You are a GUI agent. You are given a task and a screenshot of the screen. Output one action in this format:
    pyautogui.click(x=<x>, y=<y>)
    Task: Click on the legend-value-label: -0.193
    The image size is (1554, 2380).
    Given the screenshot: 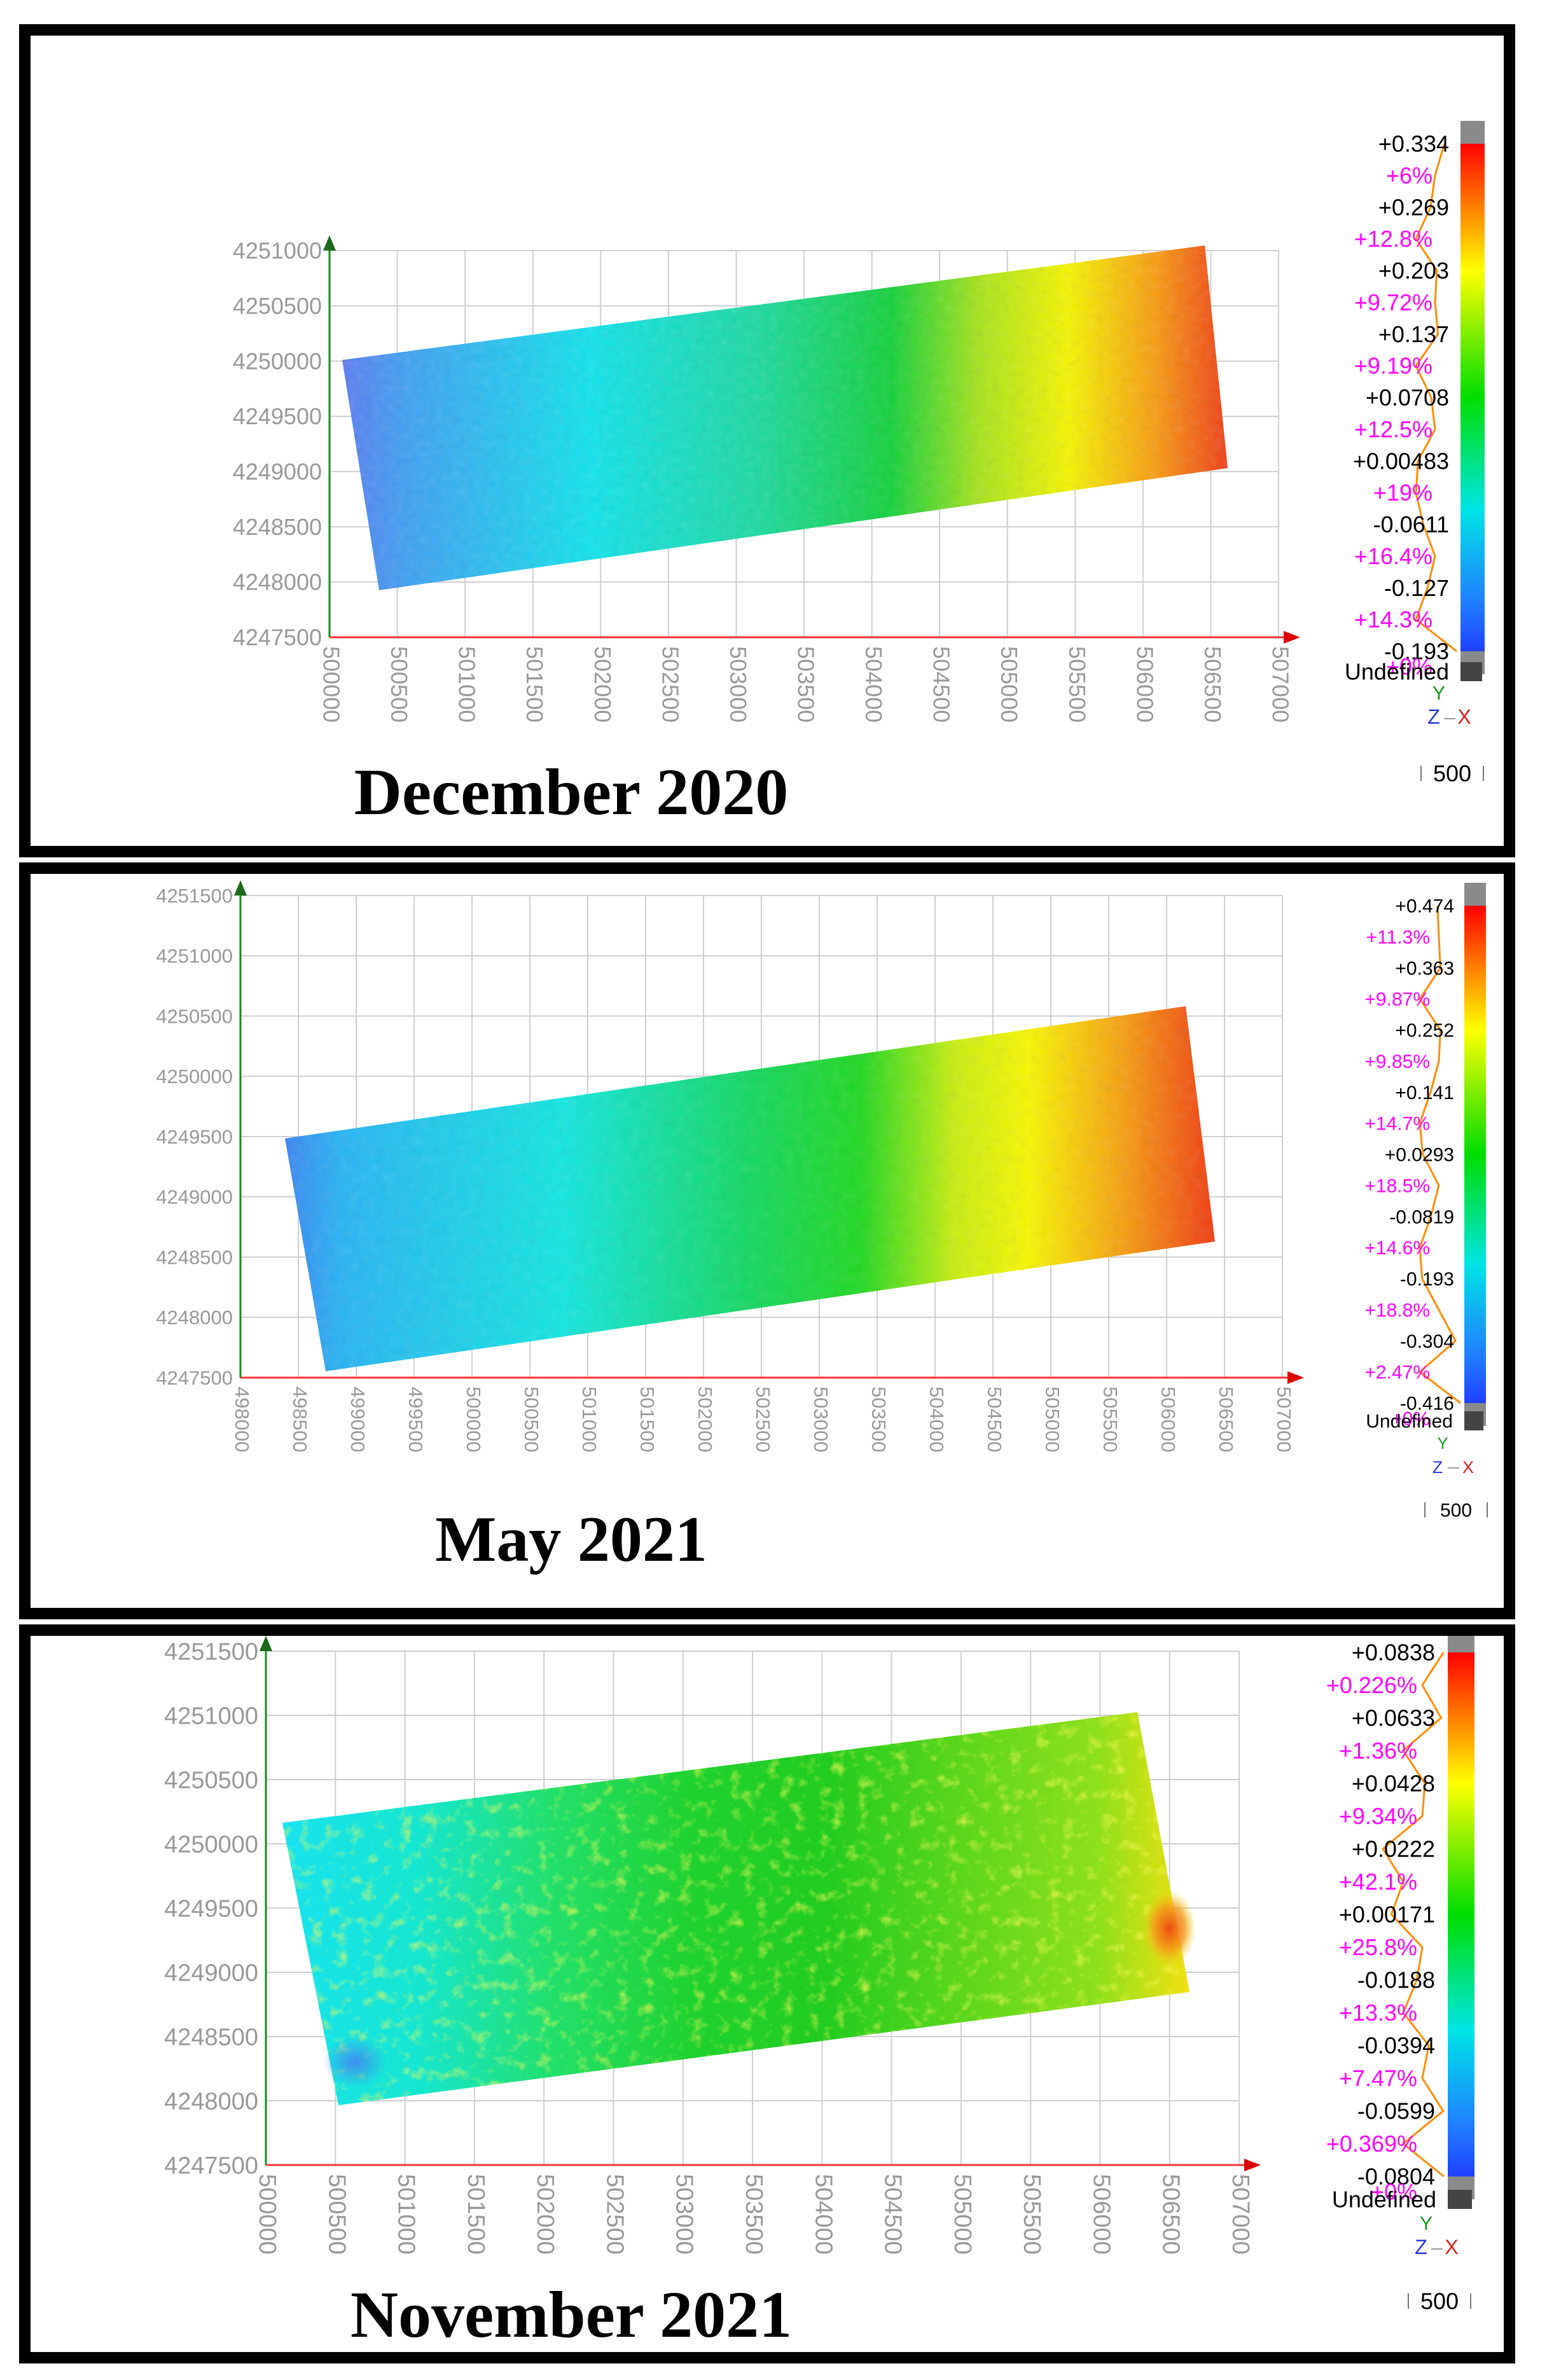 What is the action you would take?
    pyautogui.click(x=1416, y=652)
    